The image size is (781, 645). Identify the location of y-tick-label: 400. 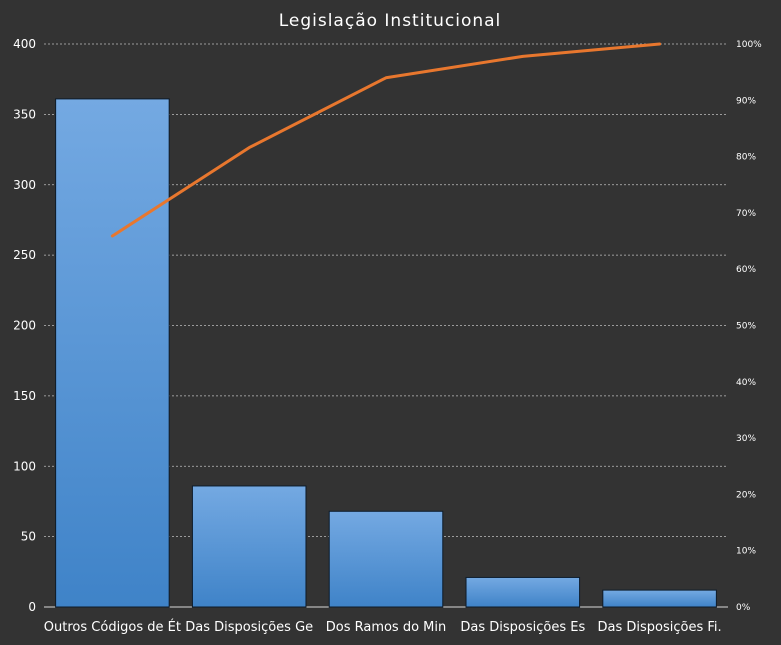
(24, 44).